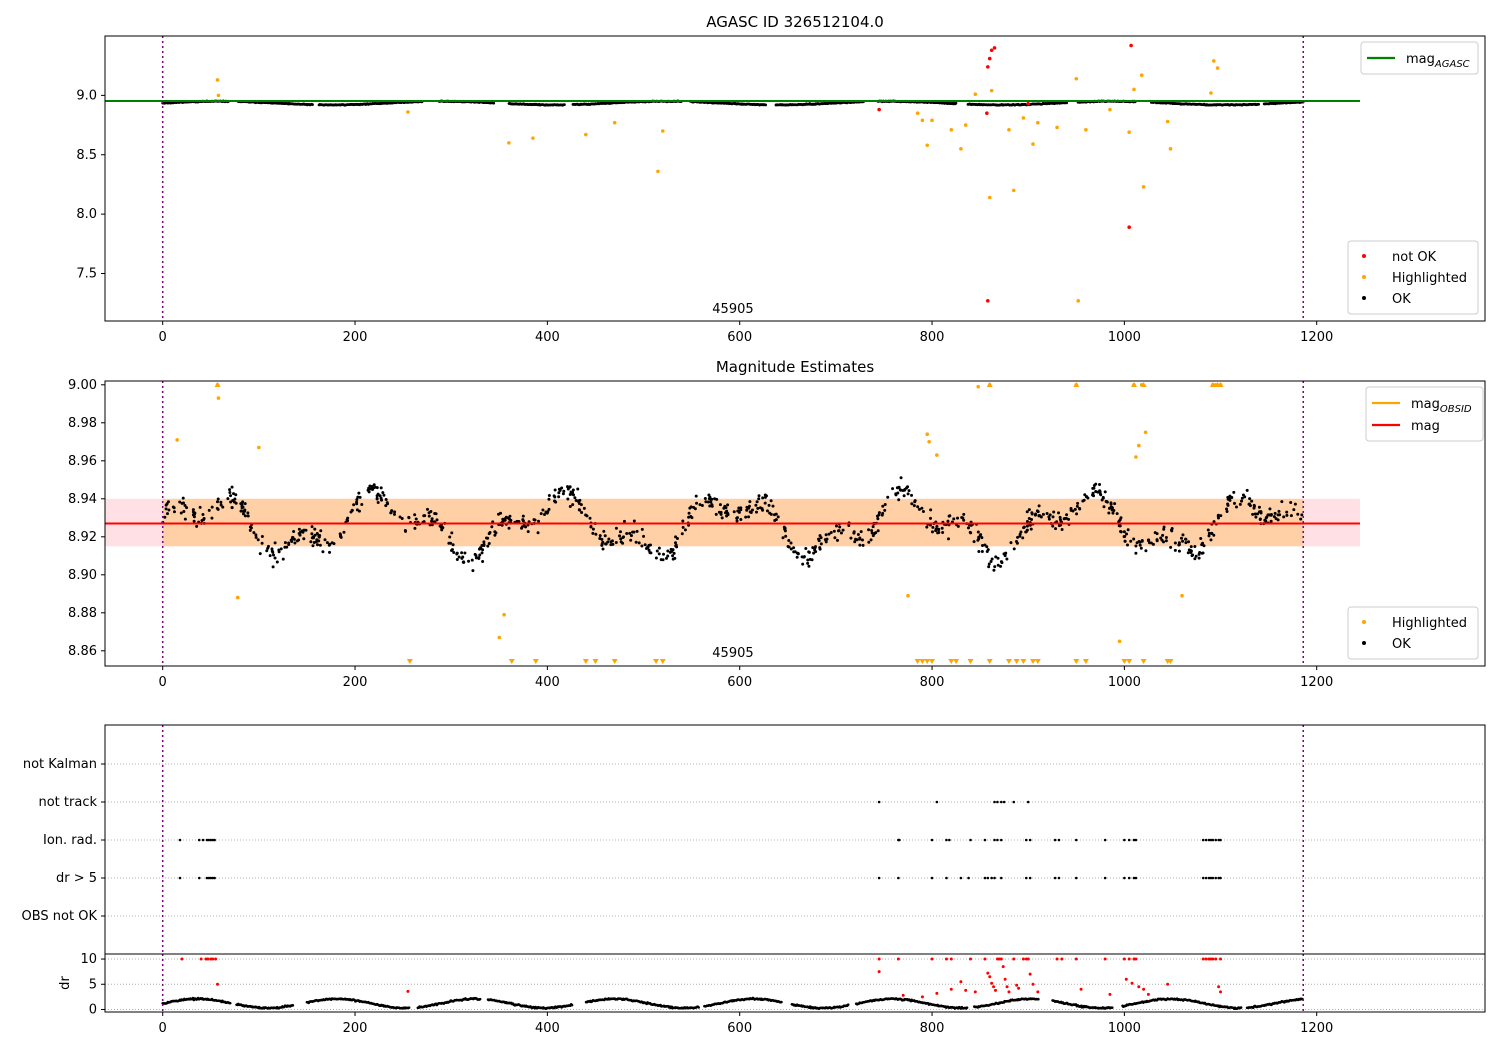 The height and width of the screenshot is (1050, 1500). What do you see at coordinates (739, 682) in the screenshot?
I see `x-tick-label: 600` at bounding box center [739, 682].